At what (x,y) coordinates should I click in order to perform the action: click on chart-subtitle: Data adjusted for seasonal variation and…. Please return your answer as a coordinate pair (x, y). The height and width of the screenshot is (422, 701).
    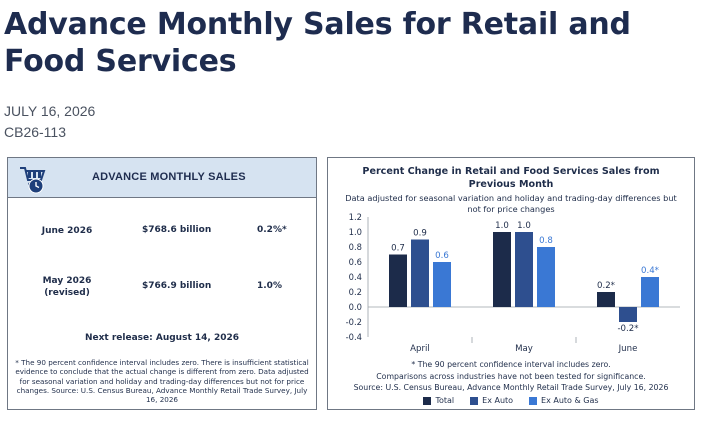
    Looking at the image, I should click on (511, 203).